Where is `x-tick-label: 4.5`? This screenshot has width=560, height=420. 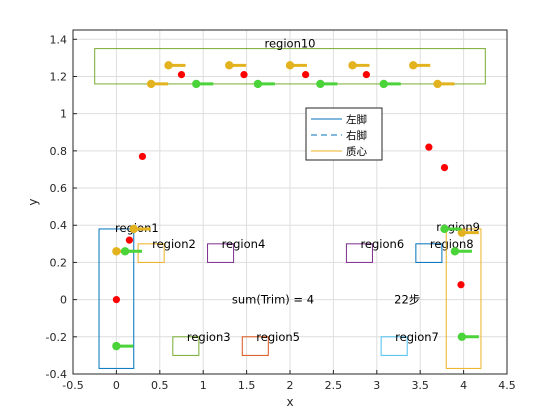
x-tick-label: 4.5 is located at coordinates (507, 385).